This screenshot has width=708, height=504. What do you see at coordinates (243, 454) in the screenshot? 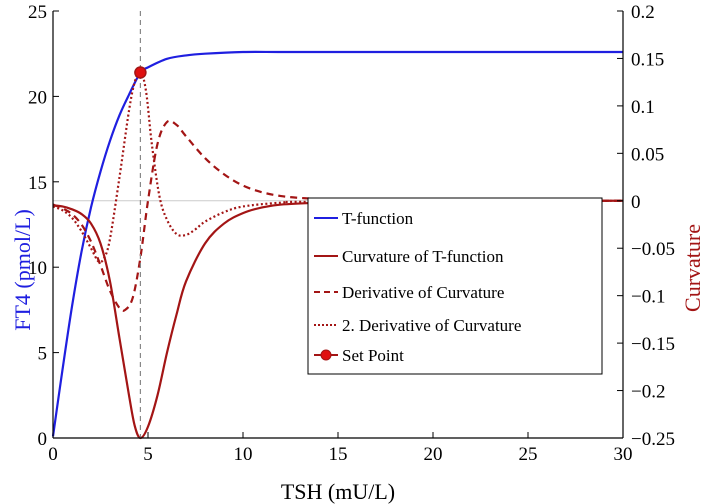
I see `x-tick-label: 10` at bounding box center [243, 454].